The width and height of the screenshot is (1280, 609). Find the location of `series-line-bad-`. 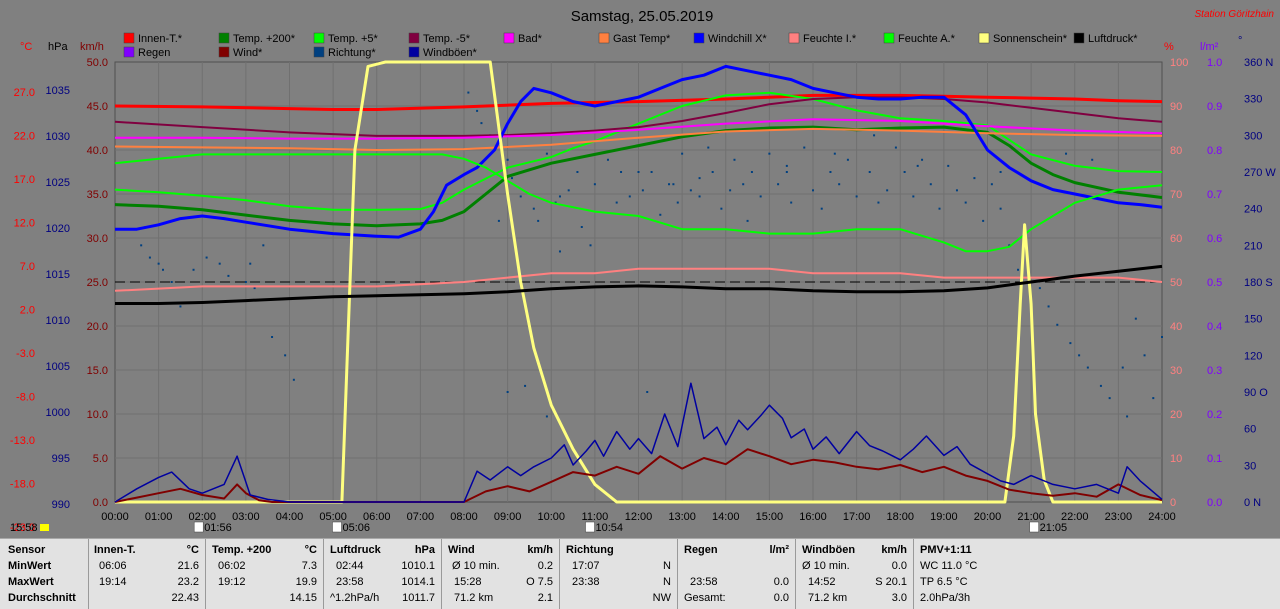

series-line-bad- is located at coordinates (639, 129).